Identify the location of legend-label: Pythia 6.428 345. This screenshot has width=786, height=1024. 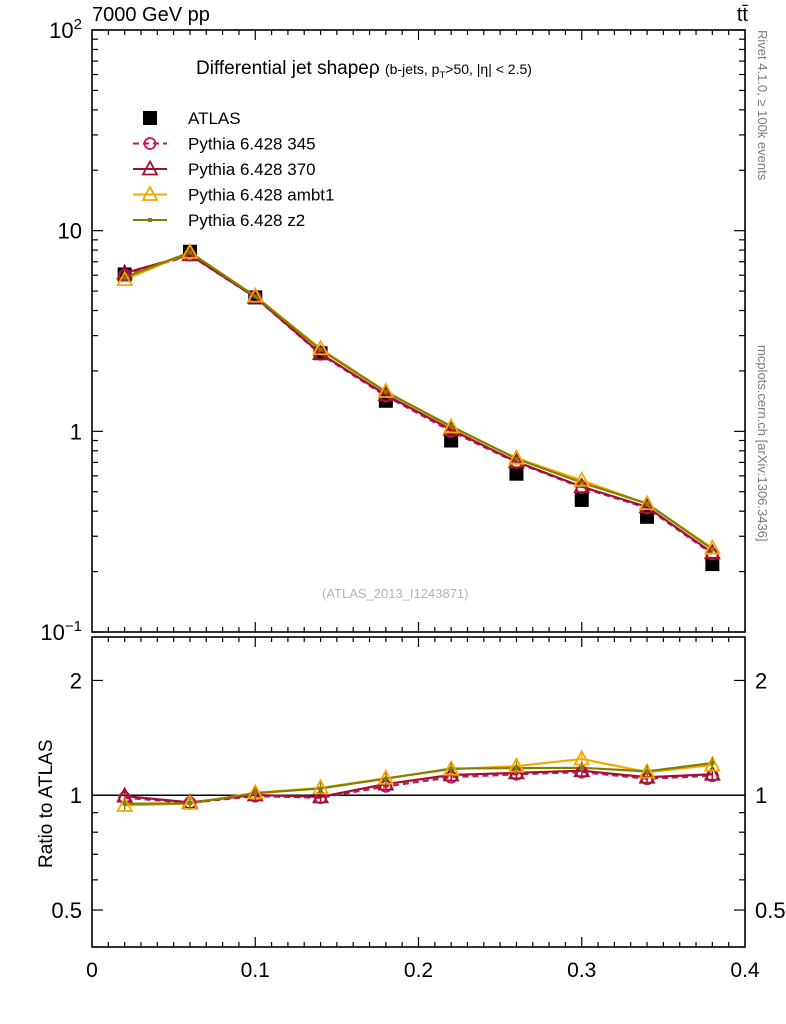
(252, 144).